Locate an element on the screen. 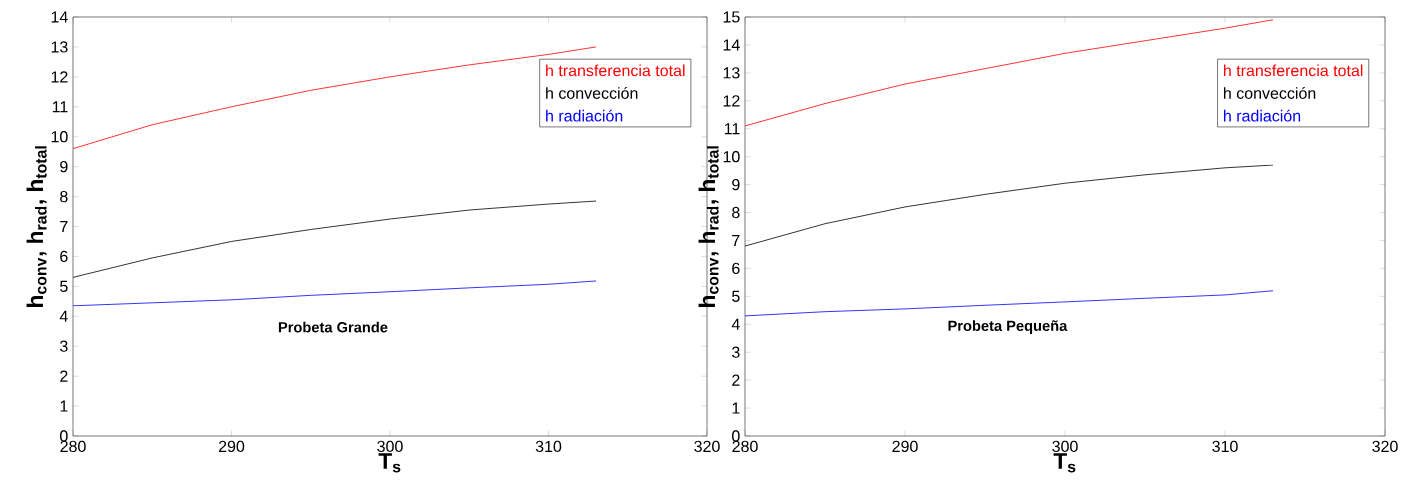 The width and height of the screenshot is (1419, 496). annotation: Probeta Pequeña is located at coordinates (1008, 327).